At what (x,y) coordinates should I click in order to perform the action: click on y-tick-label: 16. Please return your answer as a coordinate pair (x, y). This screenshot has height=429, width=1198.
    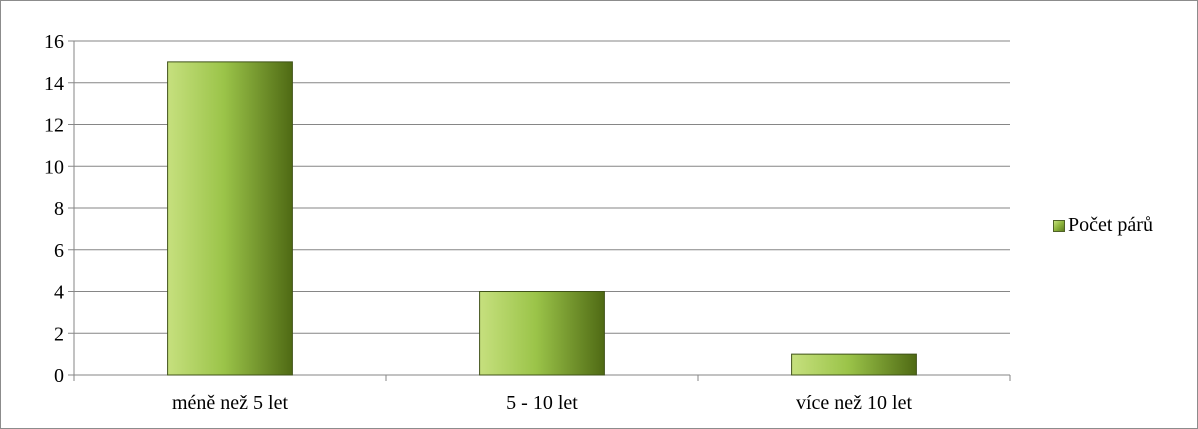
    Looking at the image, I should click on (54, 42).